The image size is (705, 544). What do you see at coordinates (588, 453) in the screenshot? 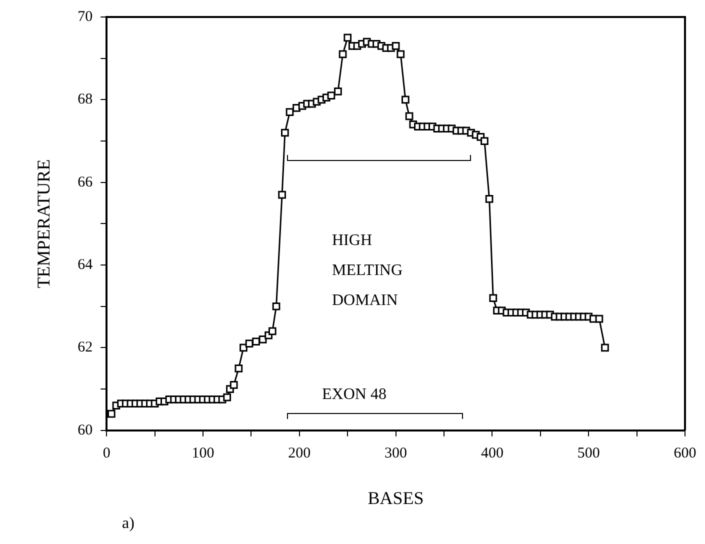
I see `x-tick-label: 500` at bounding box center [588, 453].